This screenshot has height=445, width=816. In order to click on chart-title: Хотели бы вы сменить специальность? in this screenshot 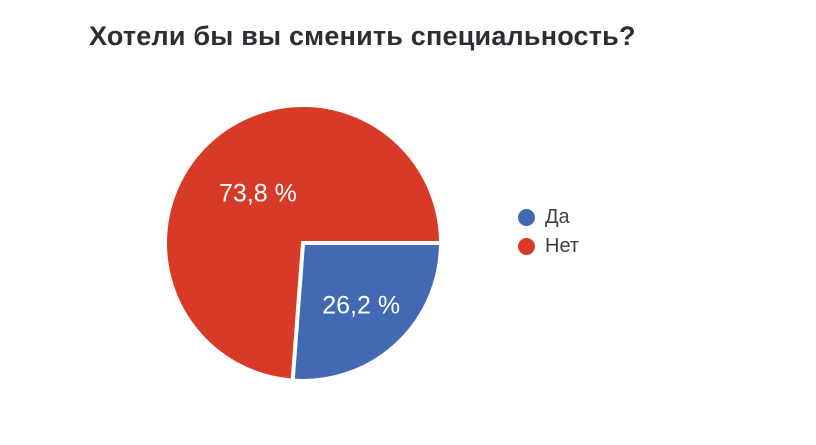, I will do `click(362, 36)`.